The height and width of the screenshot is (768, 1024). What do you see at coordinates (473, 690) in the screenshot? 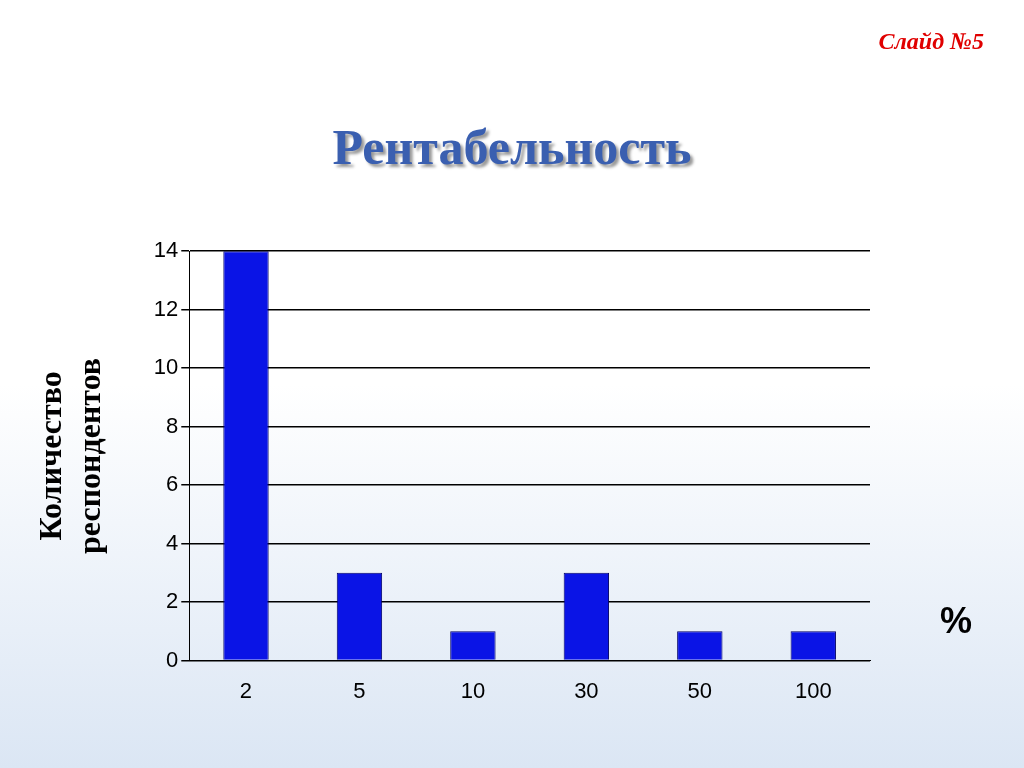
I see `x-tick-label: 10` at bounding box center [473, 690].